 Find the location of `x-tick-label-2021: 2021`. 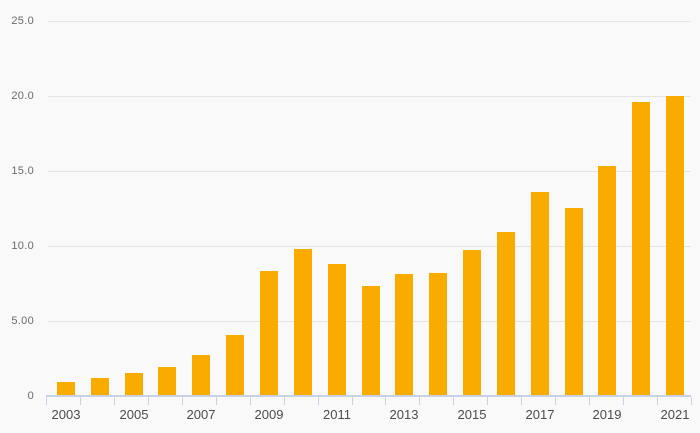

x-tick-label-2021: 2021 is located at coordinates (675, 414).